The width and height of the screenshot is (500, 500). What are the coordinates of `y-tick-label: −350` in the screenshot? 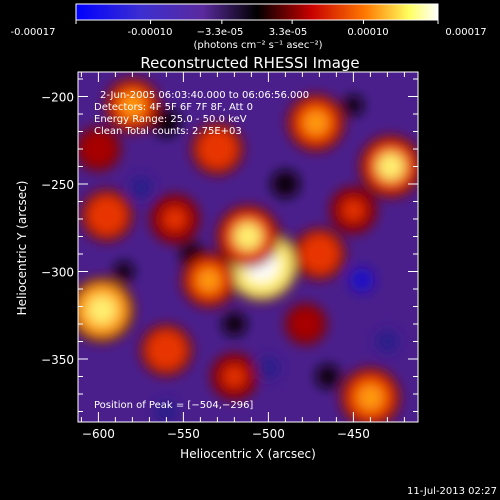 It's located at (57, 360).